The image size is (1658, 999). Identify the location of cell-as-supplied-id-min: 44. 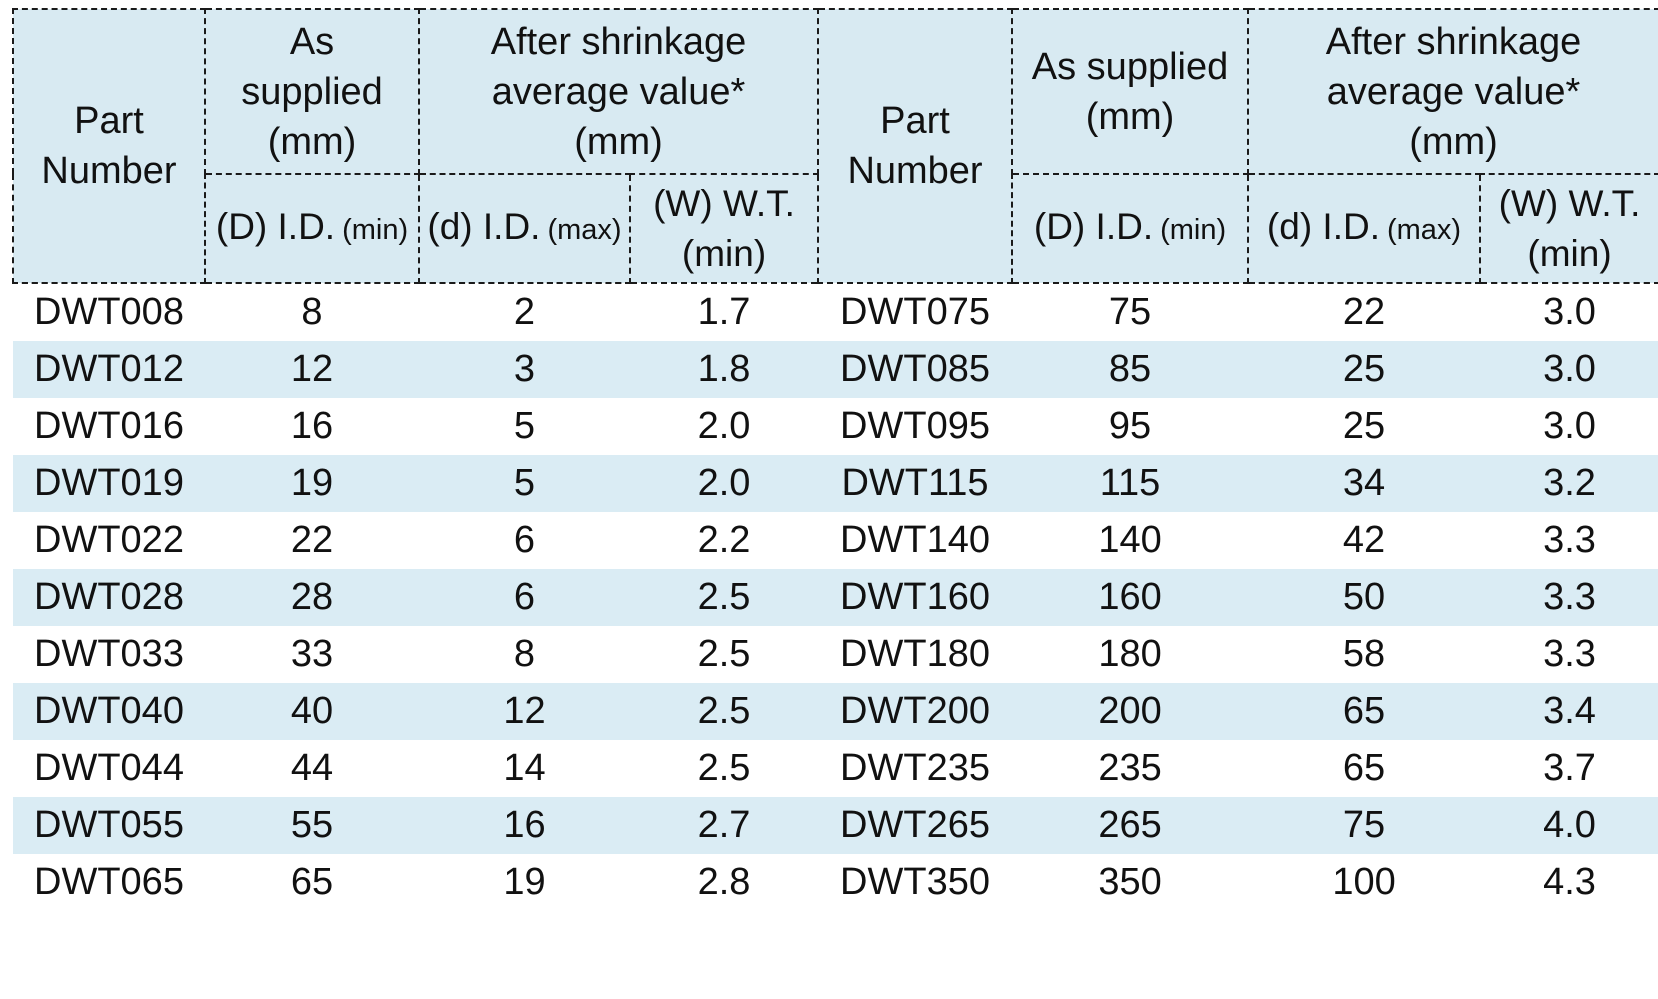
(312, 768).